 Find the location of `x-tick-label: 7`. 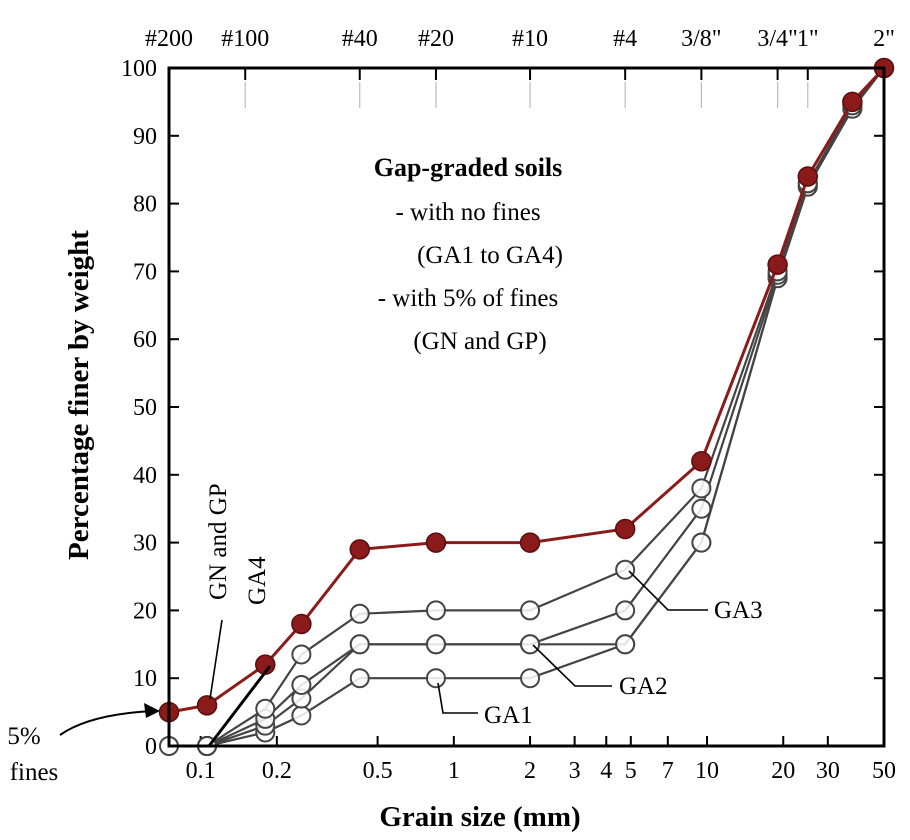

x-tick-label: 7 is located at coordinates (668, 771).